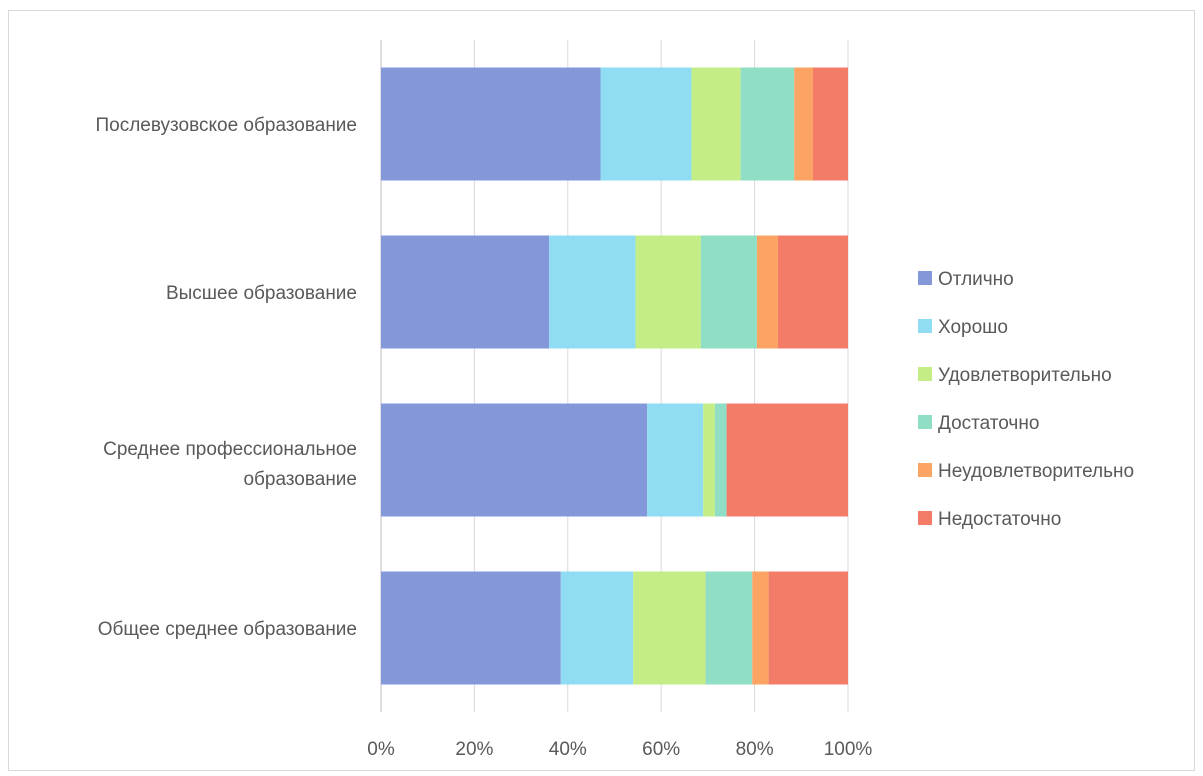 The height and width of the screenshot is (776, 1203). I want to click on legend-label: Недостаточно, so click(999, 519).